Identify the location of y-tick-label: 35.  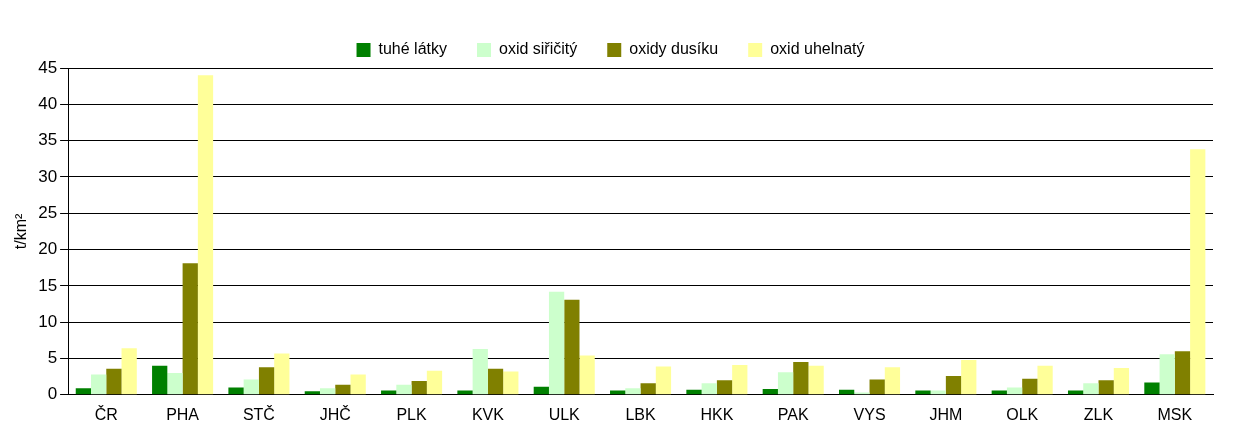
(48, 140).